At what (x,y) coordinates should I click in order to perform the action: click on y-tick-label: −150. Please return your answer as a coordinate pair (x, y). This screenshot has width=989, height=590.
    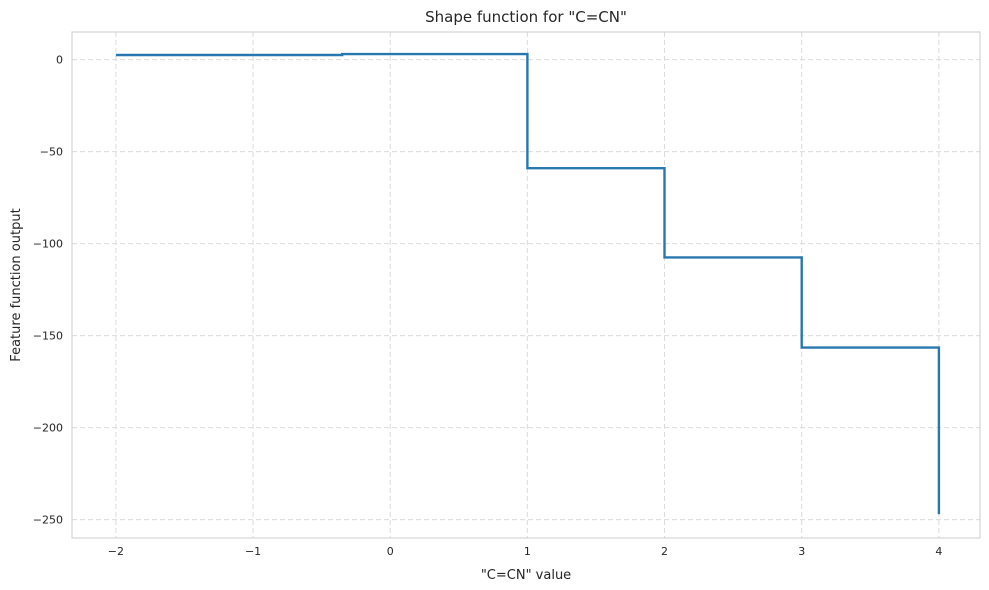
    Looking at the image, I should click on (48, 336).